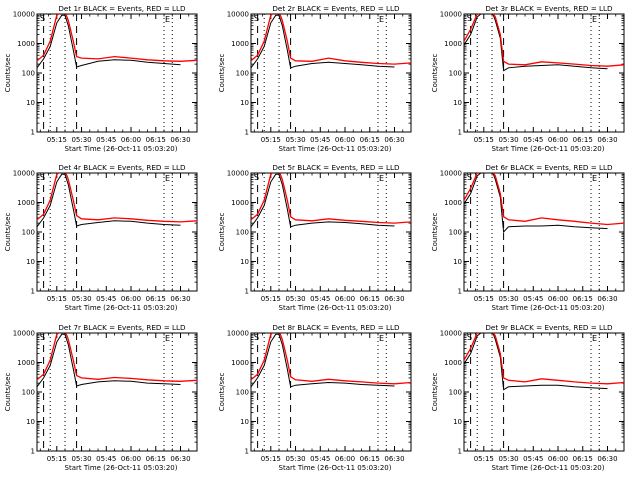  Describe the element at coordinates (336, 327) in the screenshot. I see `panel-title: Det 8r BLACK = Events, RED = LLD` at that location.